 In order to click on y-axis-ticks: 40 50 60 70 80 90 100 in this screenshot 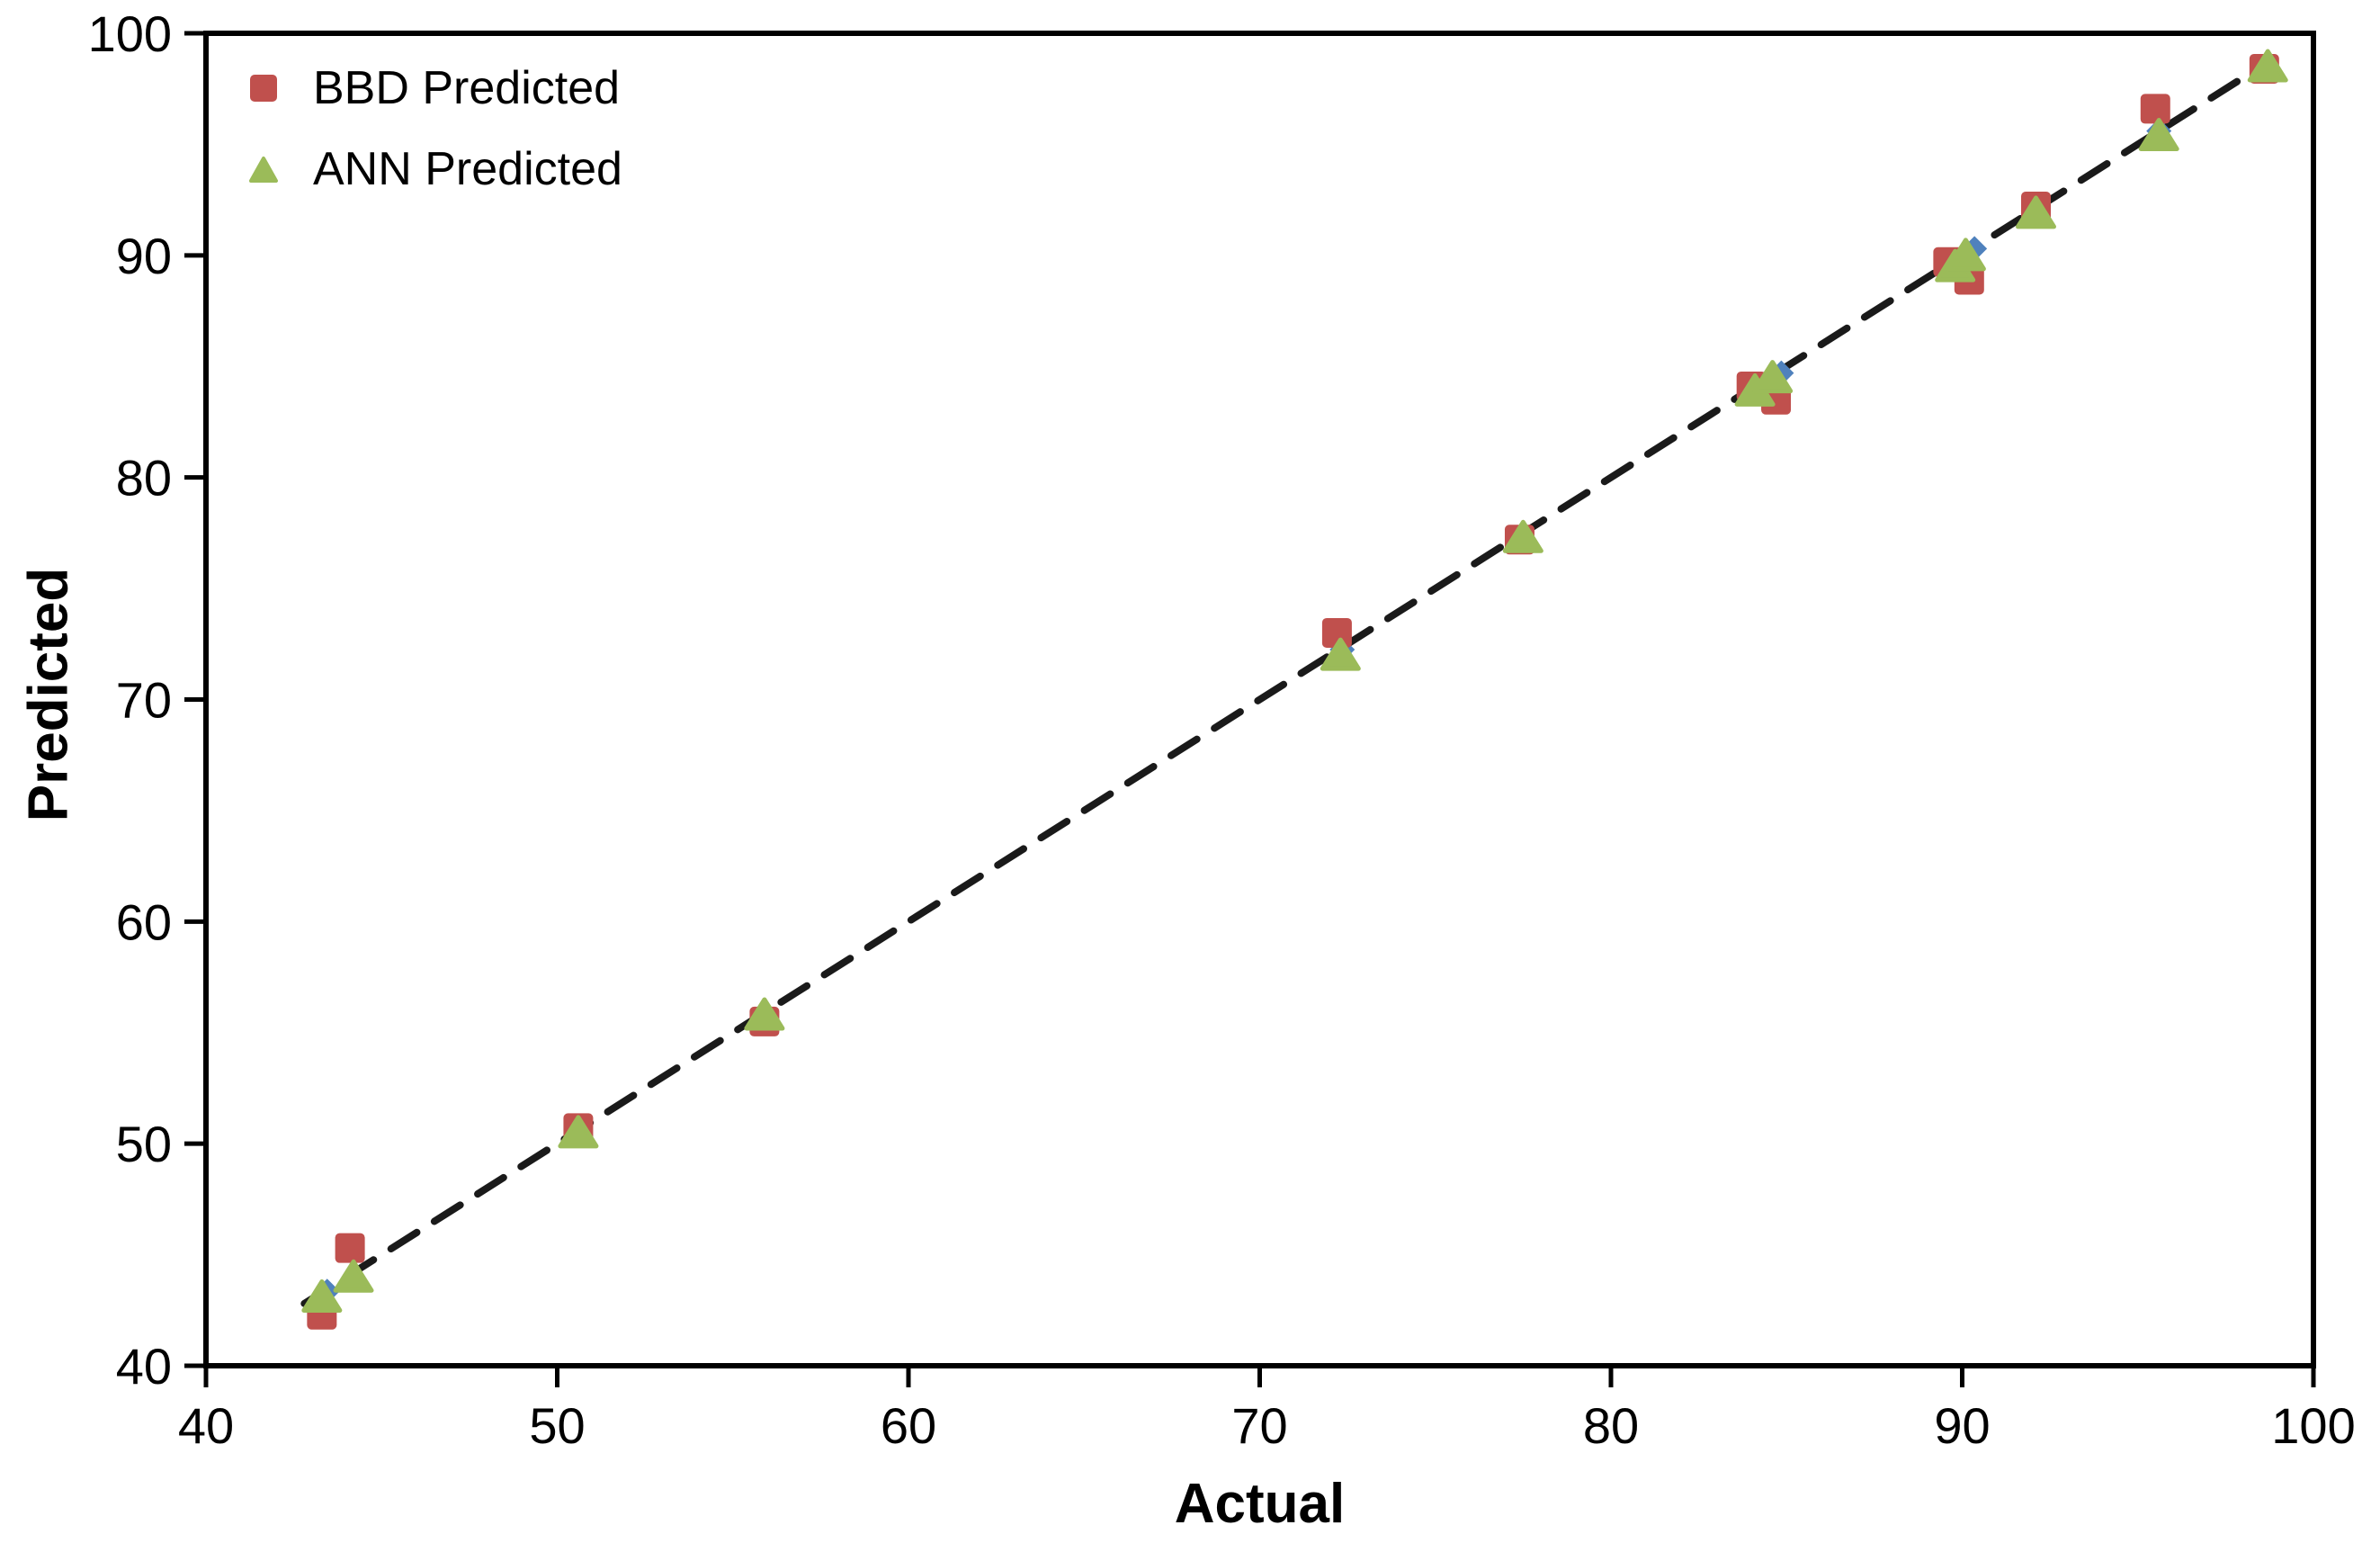, I will do `click(147, 700)`.